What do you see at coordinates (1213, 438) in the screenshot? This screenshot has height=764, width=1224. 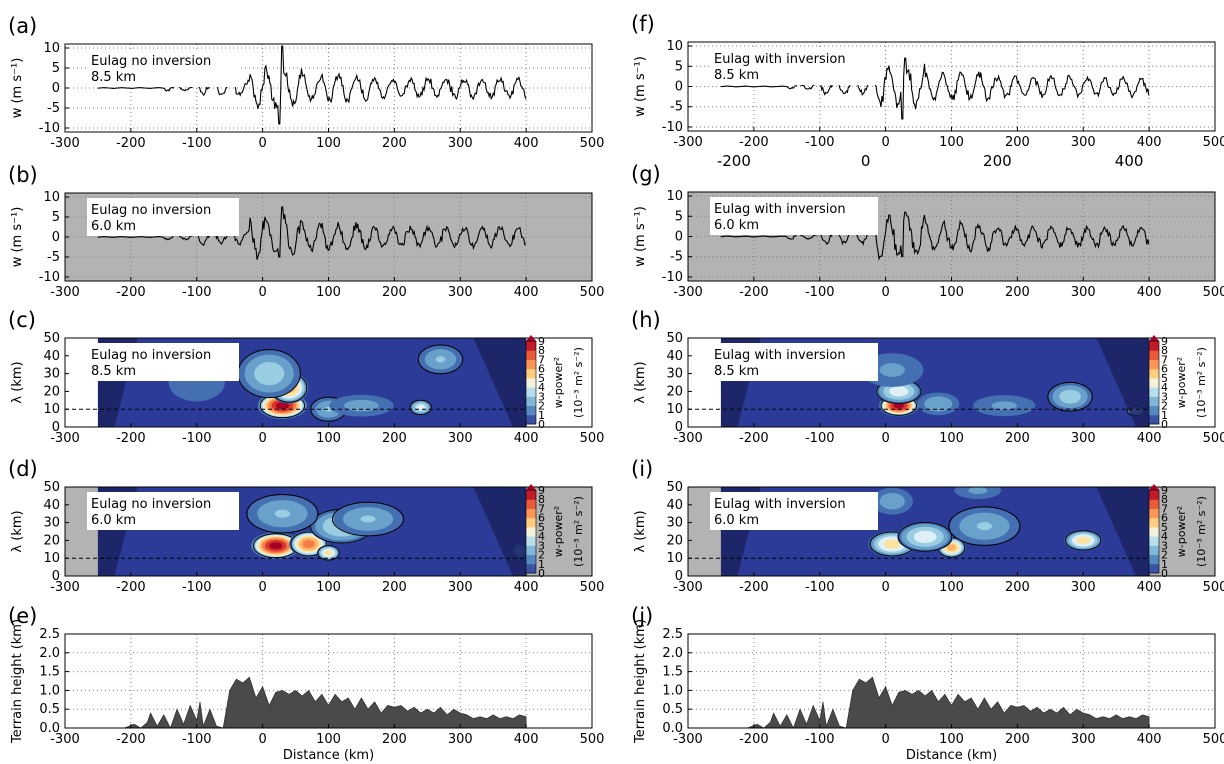 I see `x-tick-label: 500` at bounding box center [1213, 438].